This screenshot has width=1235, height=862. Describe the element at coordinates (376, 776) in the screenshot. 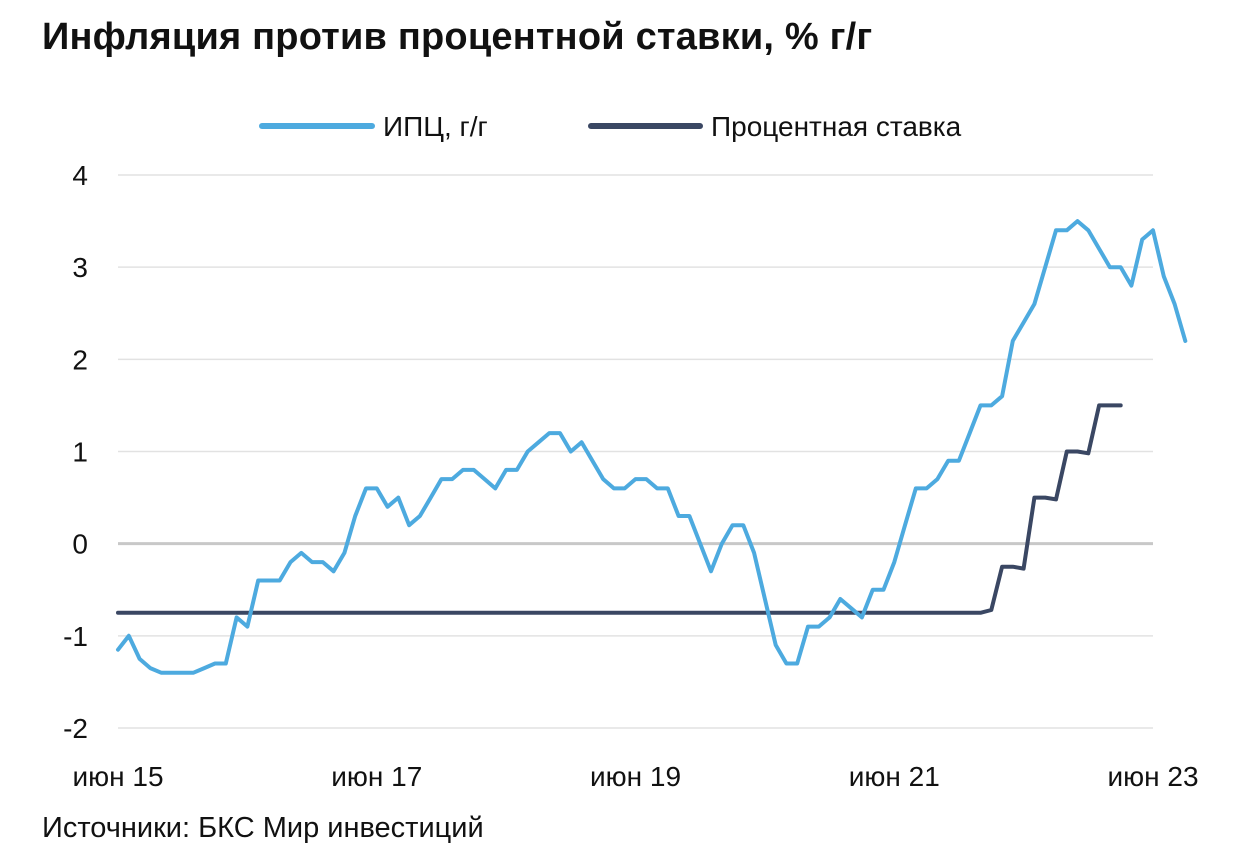

I see `x-tick-label: июн 17` at that location.